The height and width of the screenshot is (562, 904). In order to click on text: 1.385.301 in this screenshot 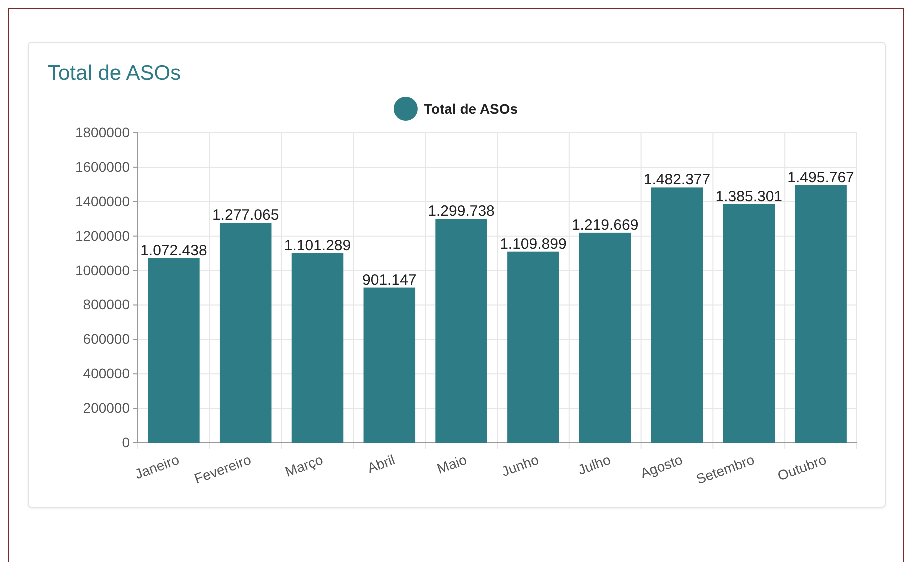, I will do `click(749, 197)`.